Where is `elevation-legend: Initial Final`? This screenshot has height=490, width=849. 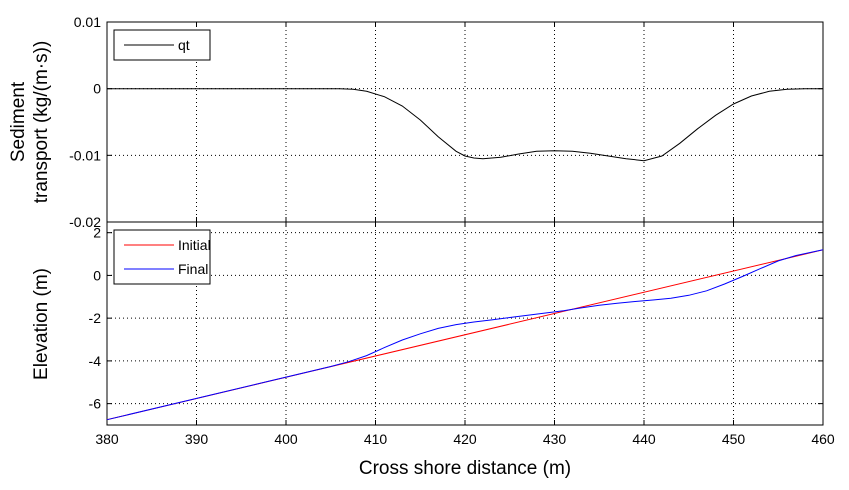 elevation-legend: Initial Final is located at coordinates (162, 257).